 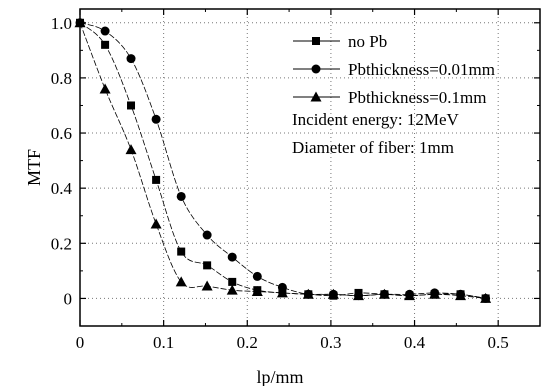 What do you see at coordinates (367, 41) in the screenshot?
I see `legend-label-square: no Pb` at bounding box center [367, 41].